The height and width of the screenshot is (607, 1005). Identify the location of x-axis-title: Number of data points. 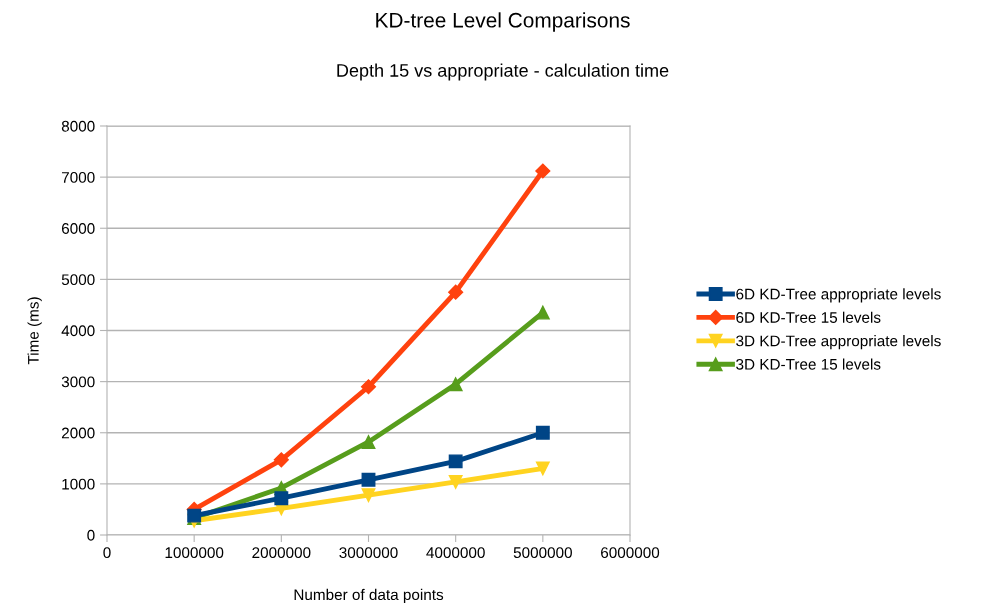
(369, 596).